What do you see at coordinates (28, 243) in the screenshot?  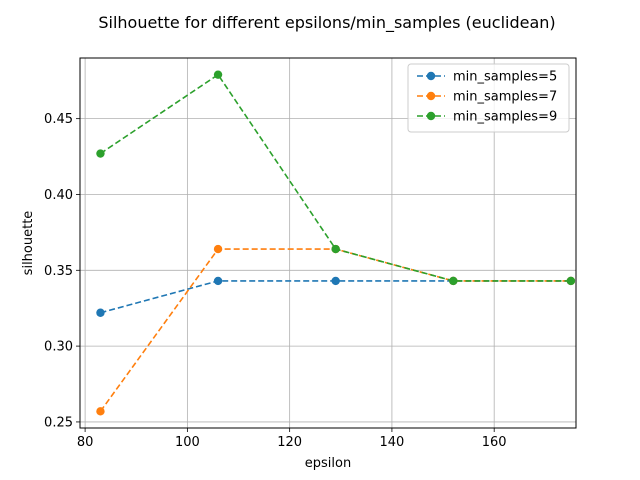 I see `y-axis-label: silhouette` at bounding box center [28, 243].